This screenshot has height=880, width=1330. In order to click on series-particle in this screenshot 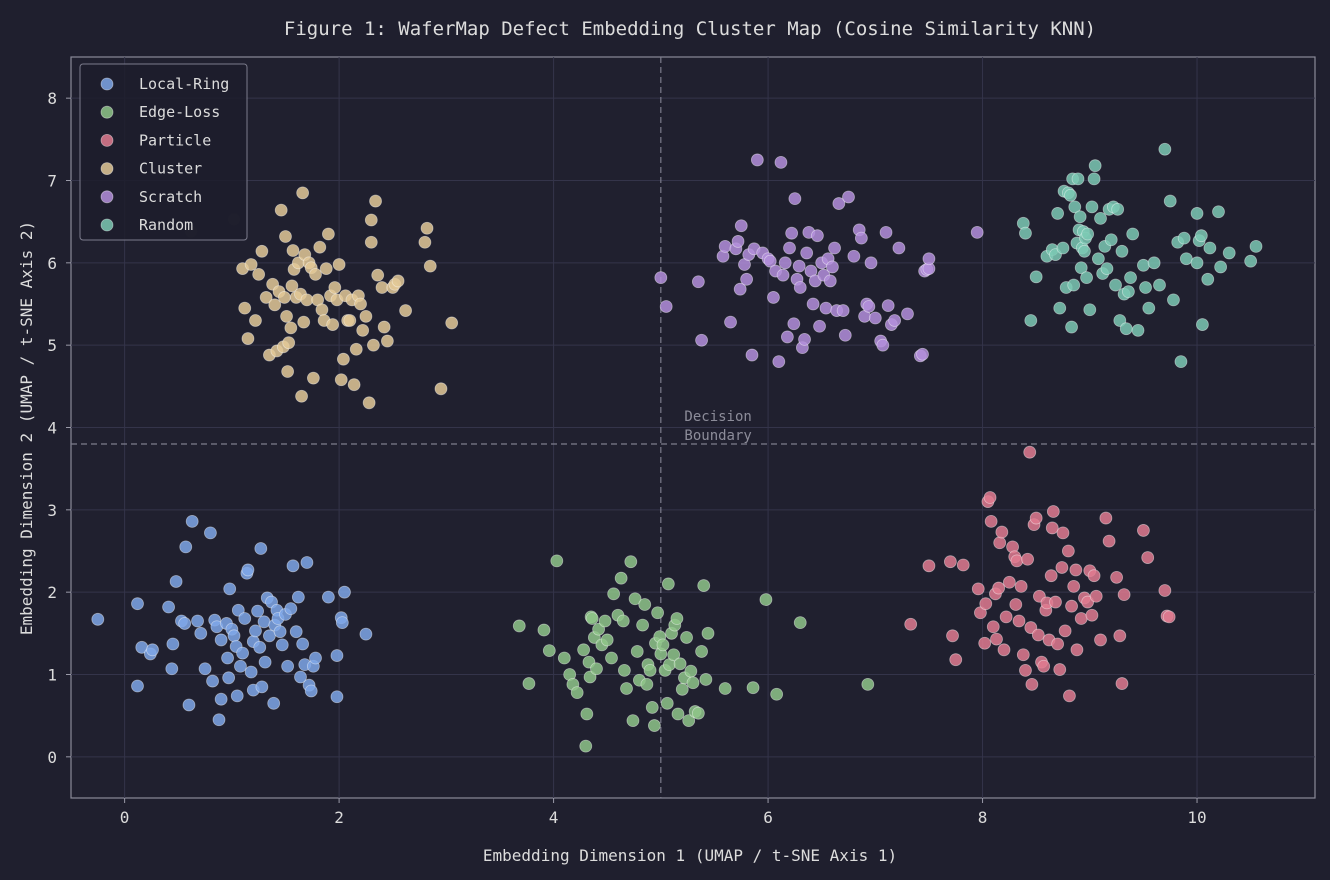, I will do `click(1040, 574)`.